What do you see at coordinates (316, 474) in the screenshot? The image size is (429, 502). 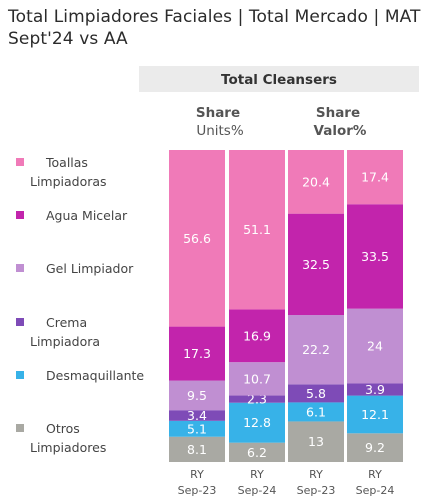 I see `tick-label-3-line1: RY` at bounding box center [316, 474].